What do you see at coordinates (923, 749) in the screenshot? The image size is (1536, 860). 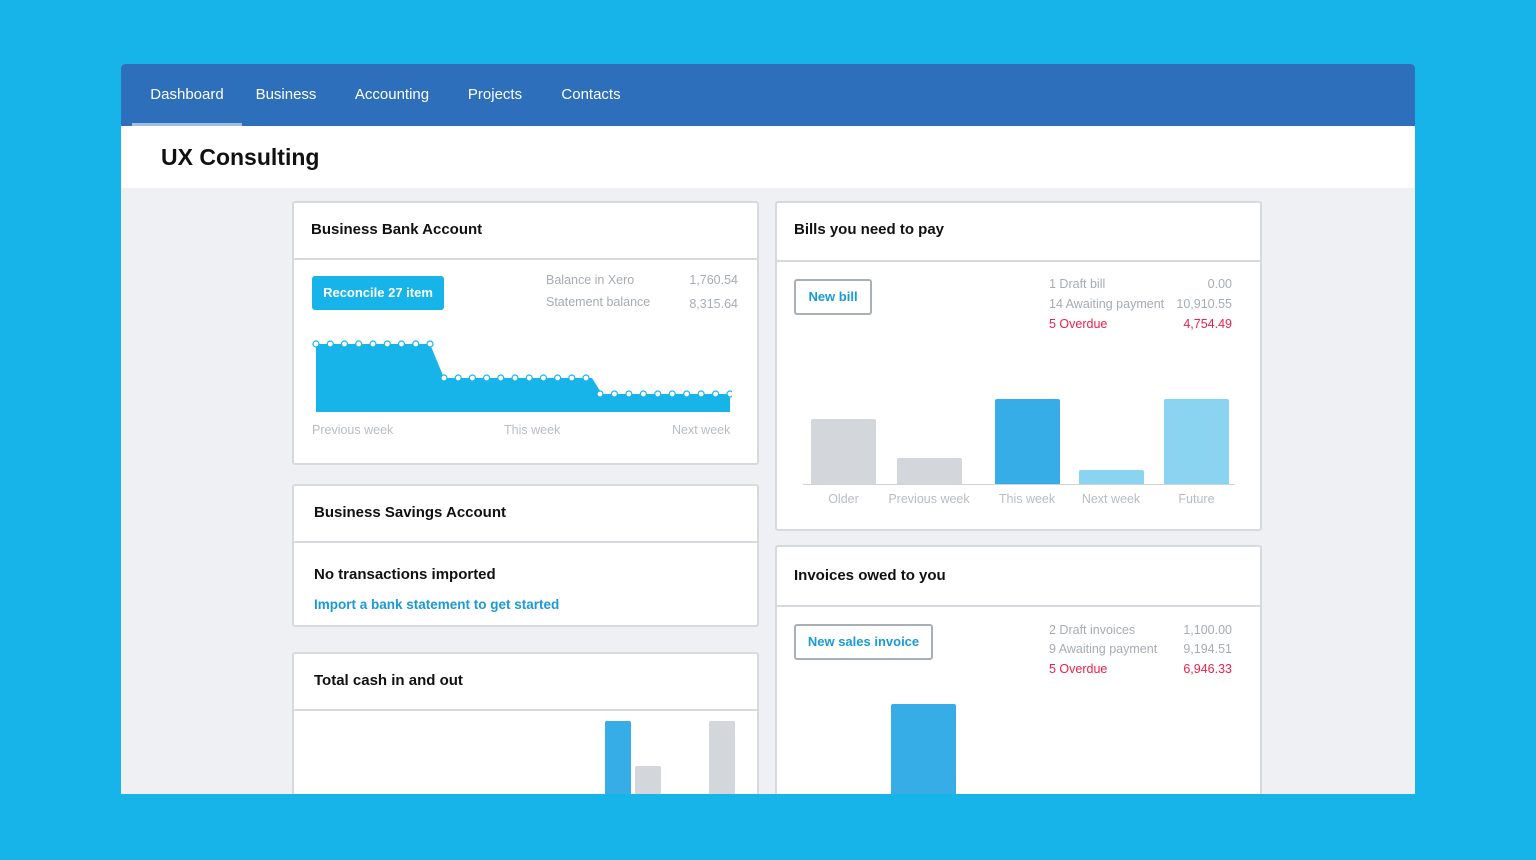 I see `invoice-bar-this-week` at bounding box center [923, 749].